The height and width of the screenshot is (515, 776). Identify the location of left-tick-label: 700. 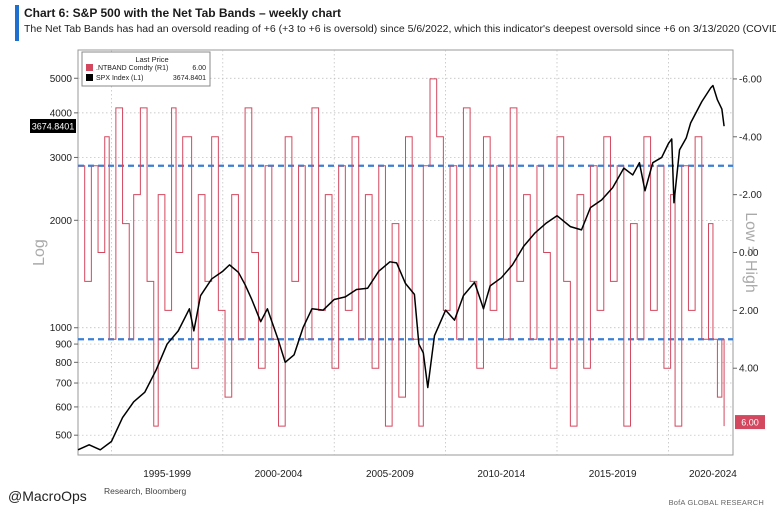
(63, 384).